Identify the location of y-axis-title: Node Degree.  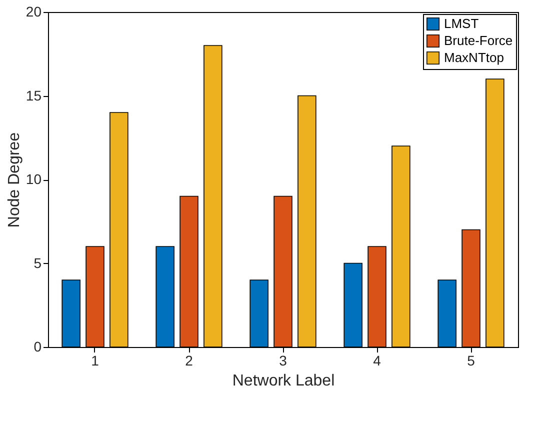
(14, 180).